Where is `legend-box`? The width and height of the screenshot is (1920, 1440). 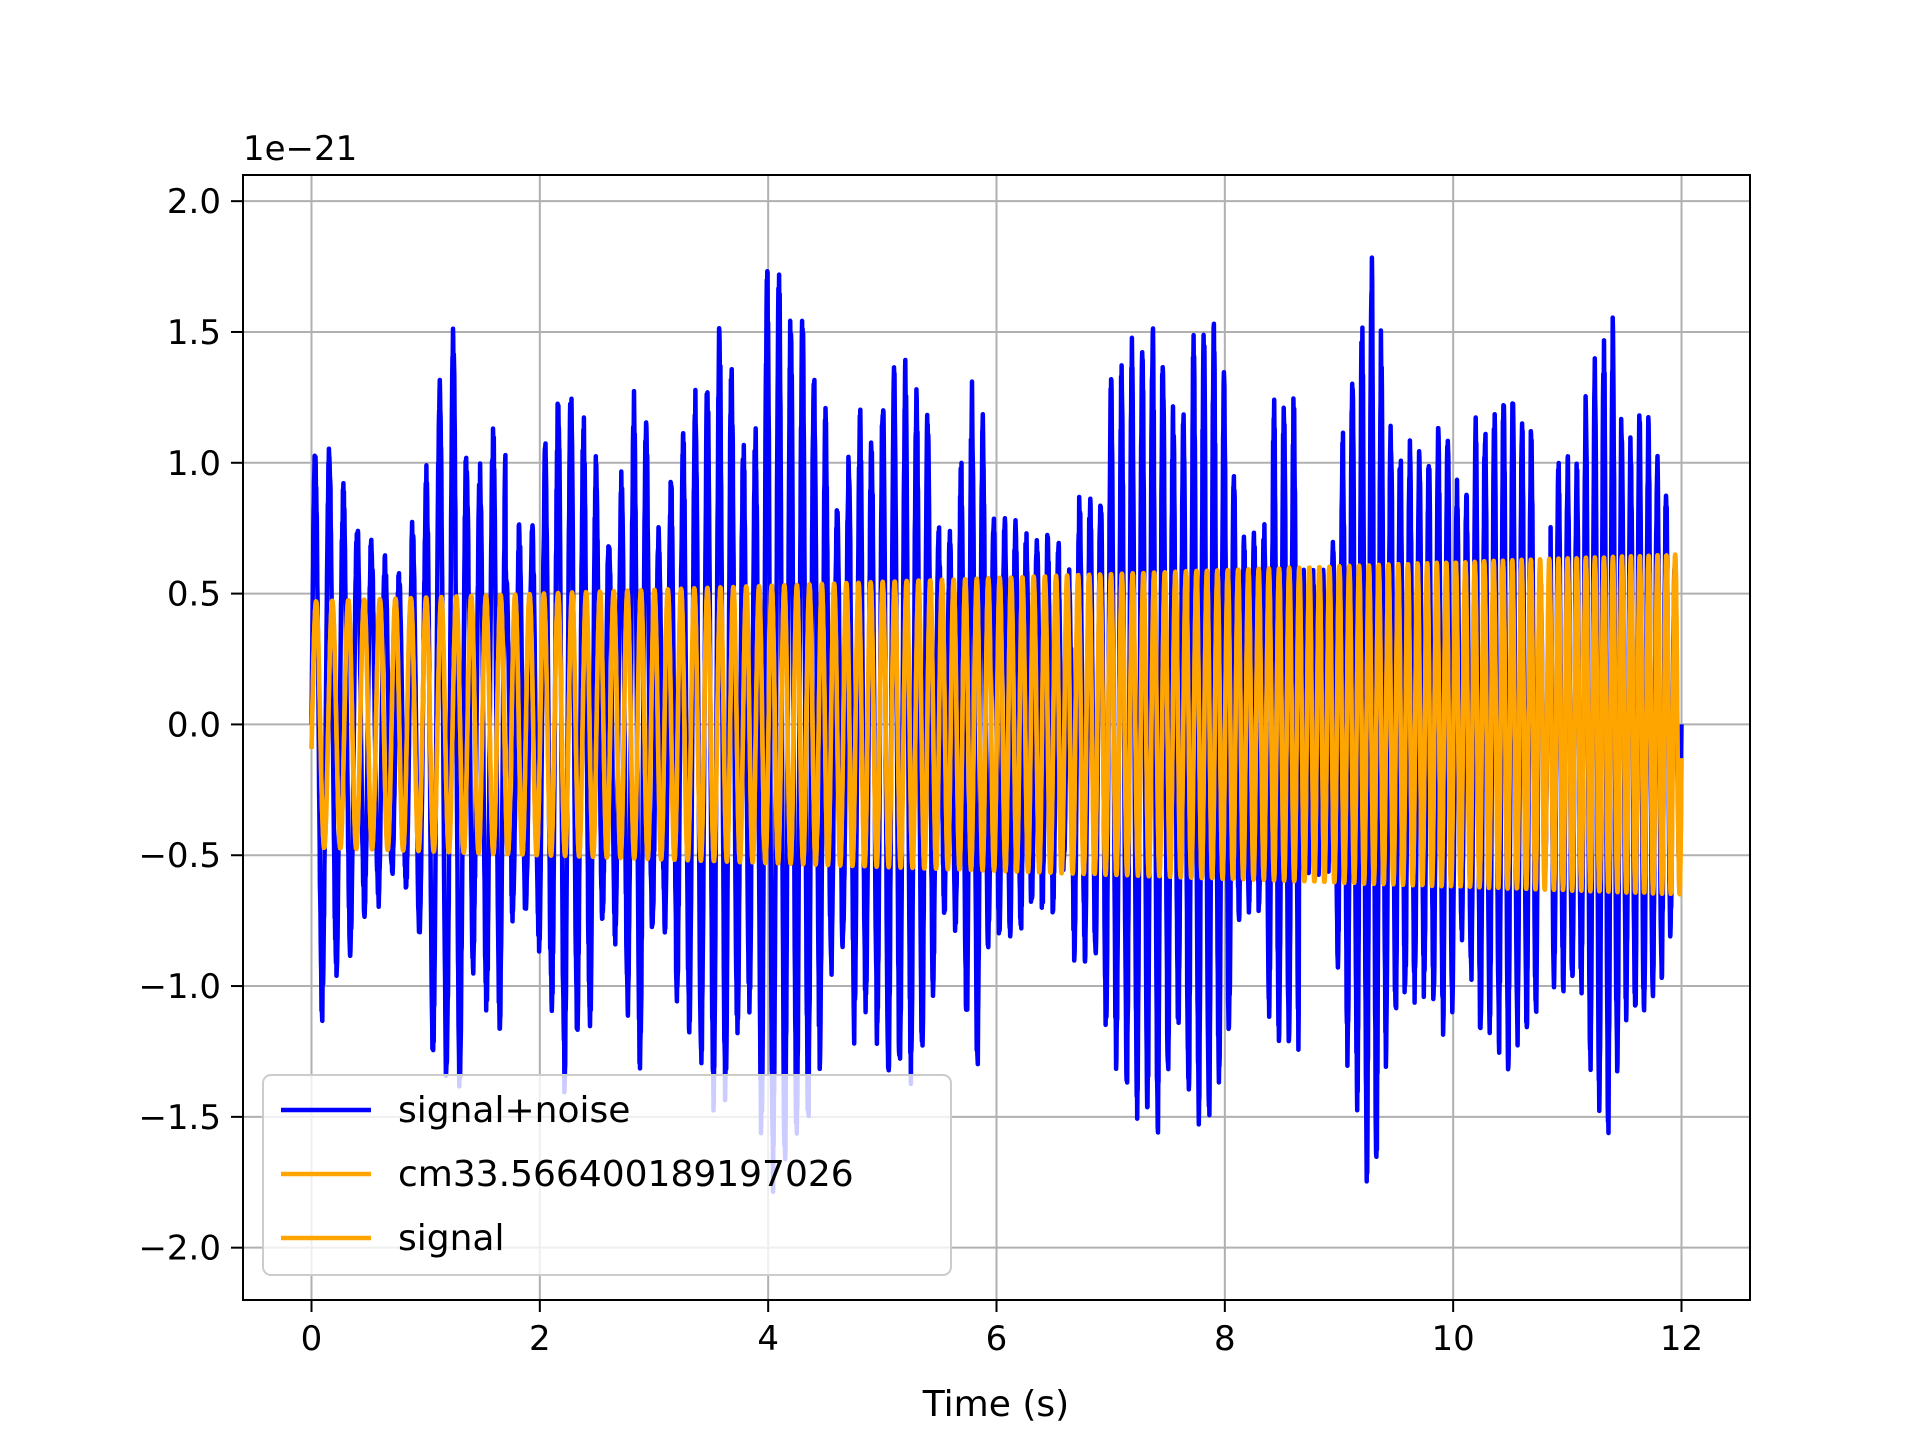 legend-box is located at coordinates (607, 1175).